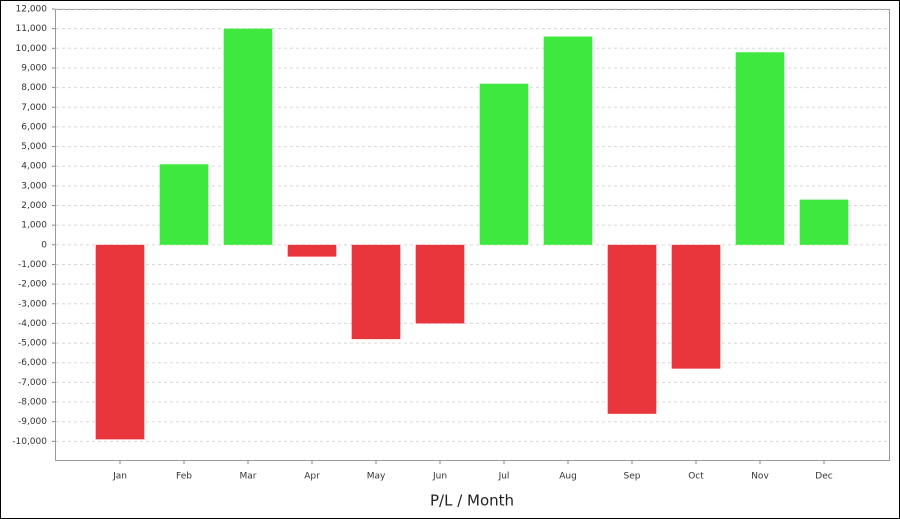 This screenshot has height=519, width=900. What do you see at coordinates (34, 68) in the screenshot?
I see `y-tick-label: 9,000` at bounding box center [34, 68].